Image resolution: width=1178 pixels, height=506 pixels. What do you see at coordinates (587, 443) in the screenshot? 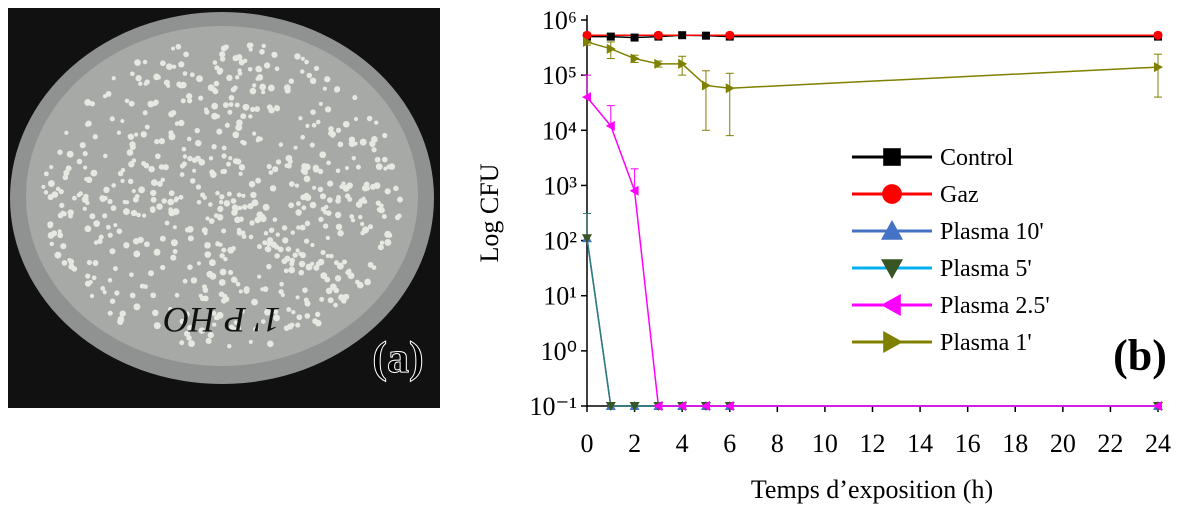
I see `x-tick-label: 0` at bounding box center [587, 443].